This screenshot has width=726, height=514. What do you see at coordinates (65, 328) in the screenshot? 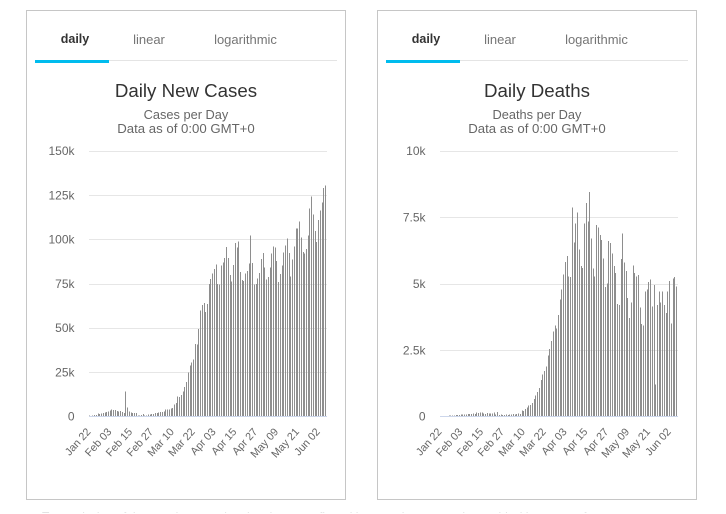
I see `svg-text: 50k` at bounding box center [65, 328].